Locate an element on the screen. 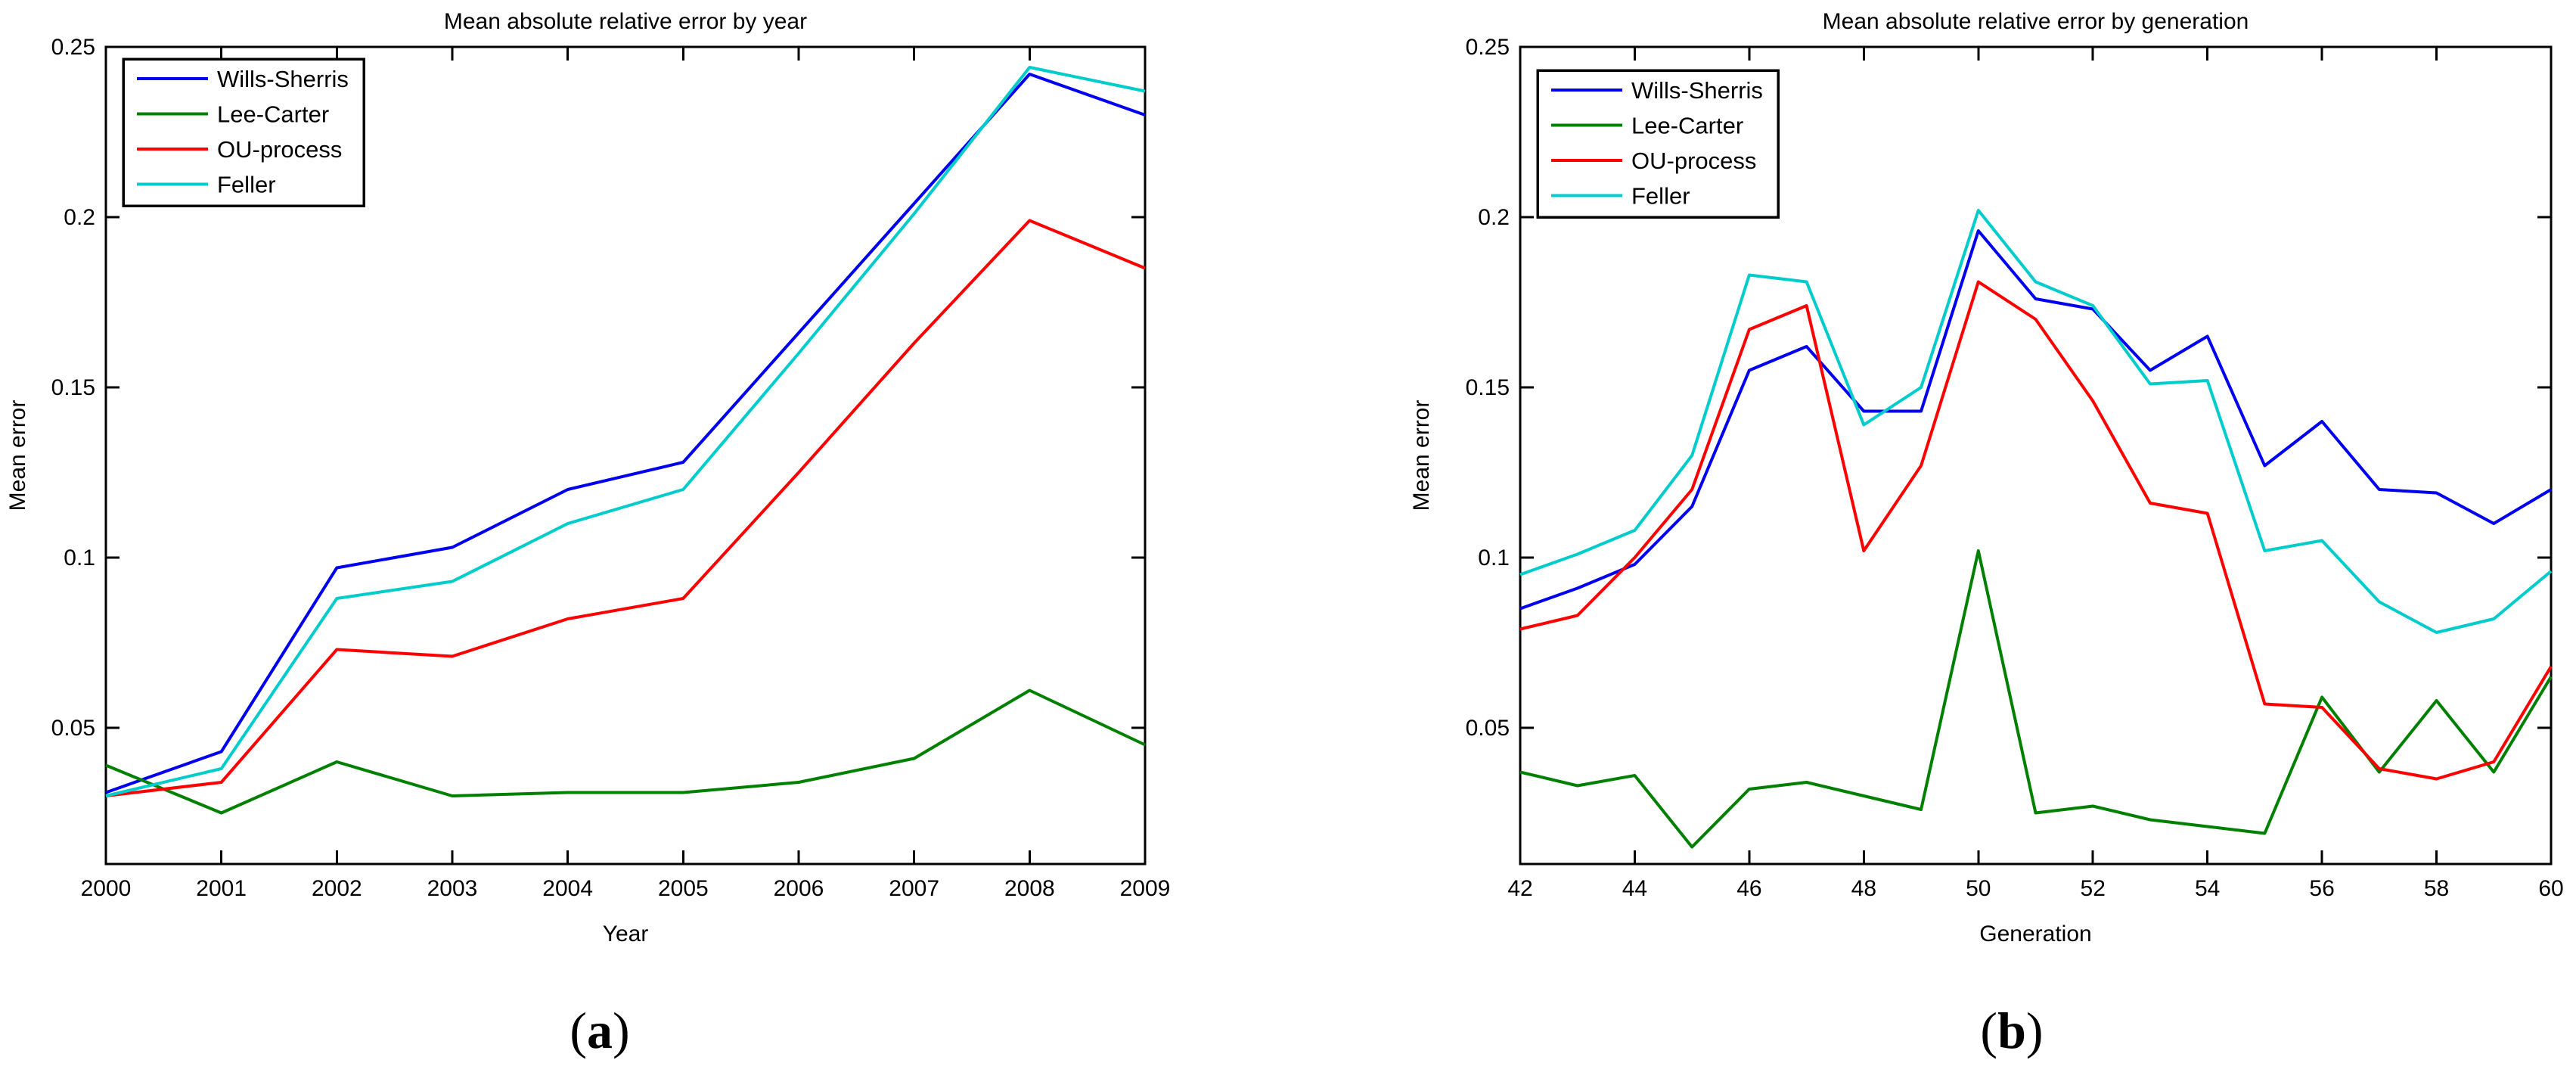 Image resolution: width=2576 pixels, height=1066 pixels. panel-caption: (b) is located at coordinates (2011, 1030).